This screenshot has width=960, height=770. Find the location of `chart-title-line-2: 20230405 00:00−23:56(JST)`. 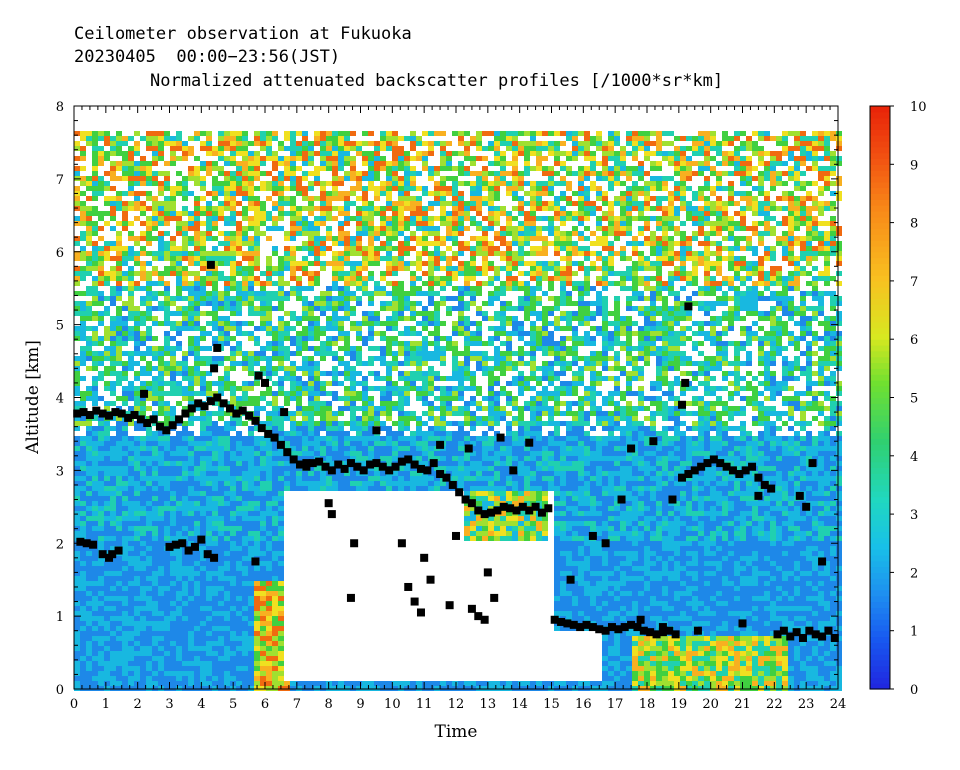

chart-title-line-2: 20230405 00:00−23:56(JST) is located at coordinates (207, 57).